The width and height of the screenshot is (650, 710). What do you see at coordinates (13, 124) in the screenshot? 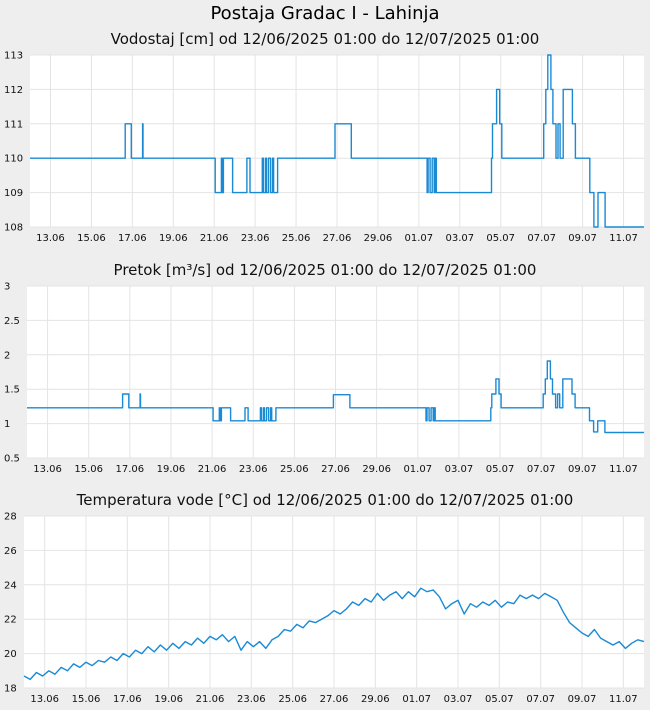
I see `y-tick-label: 111` at bounding box center [13, 124].